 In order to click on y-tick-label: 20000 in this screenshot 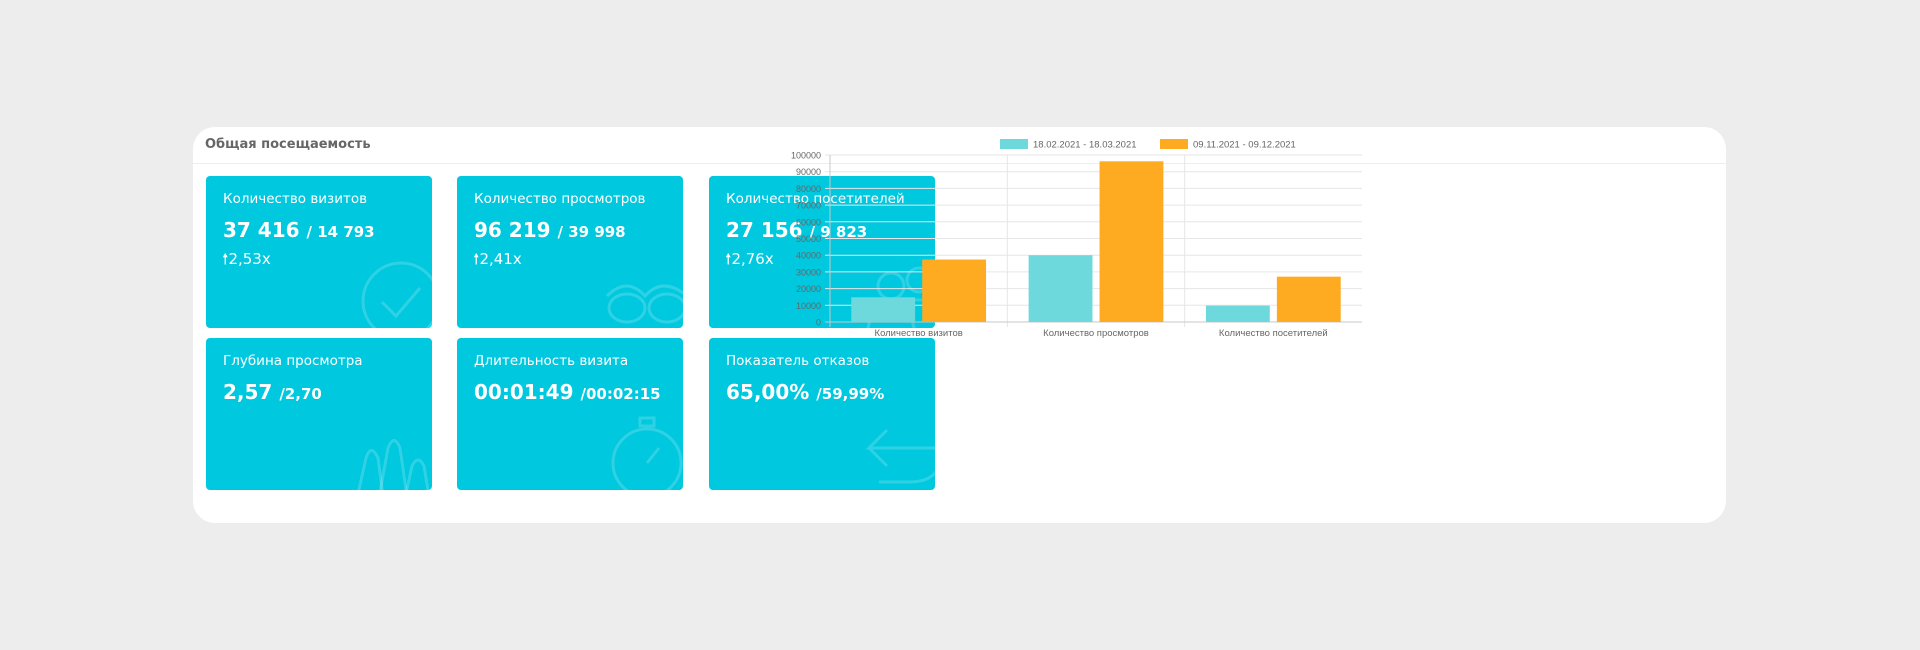, I will do `click(808, 289)`.